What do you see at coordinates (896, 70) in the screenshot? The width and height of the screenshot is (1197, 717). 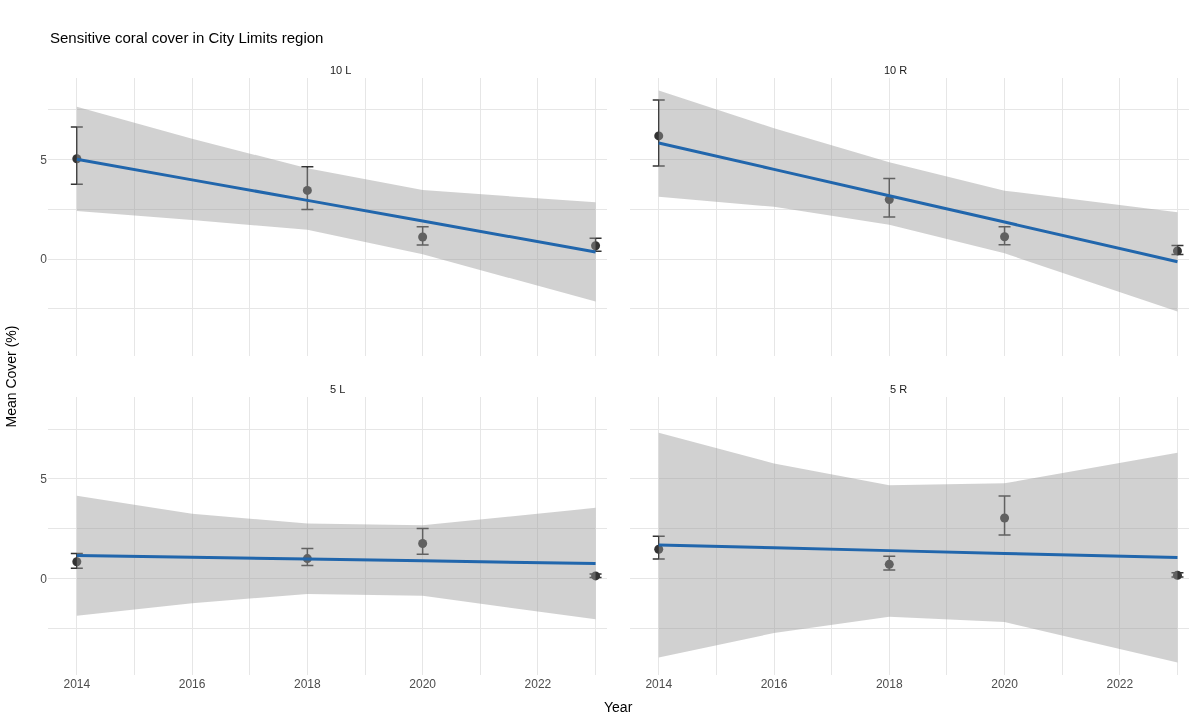 I see `chart-subtitle: 10 R` at bounding box center [896, 70].